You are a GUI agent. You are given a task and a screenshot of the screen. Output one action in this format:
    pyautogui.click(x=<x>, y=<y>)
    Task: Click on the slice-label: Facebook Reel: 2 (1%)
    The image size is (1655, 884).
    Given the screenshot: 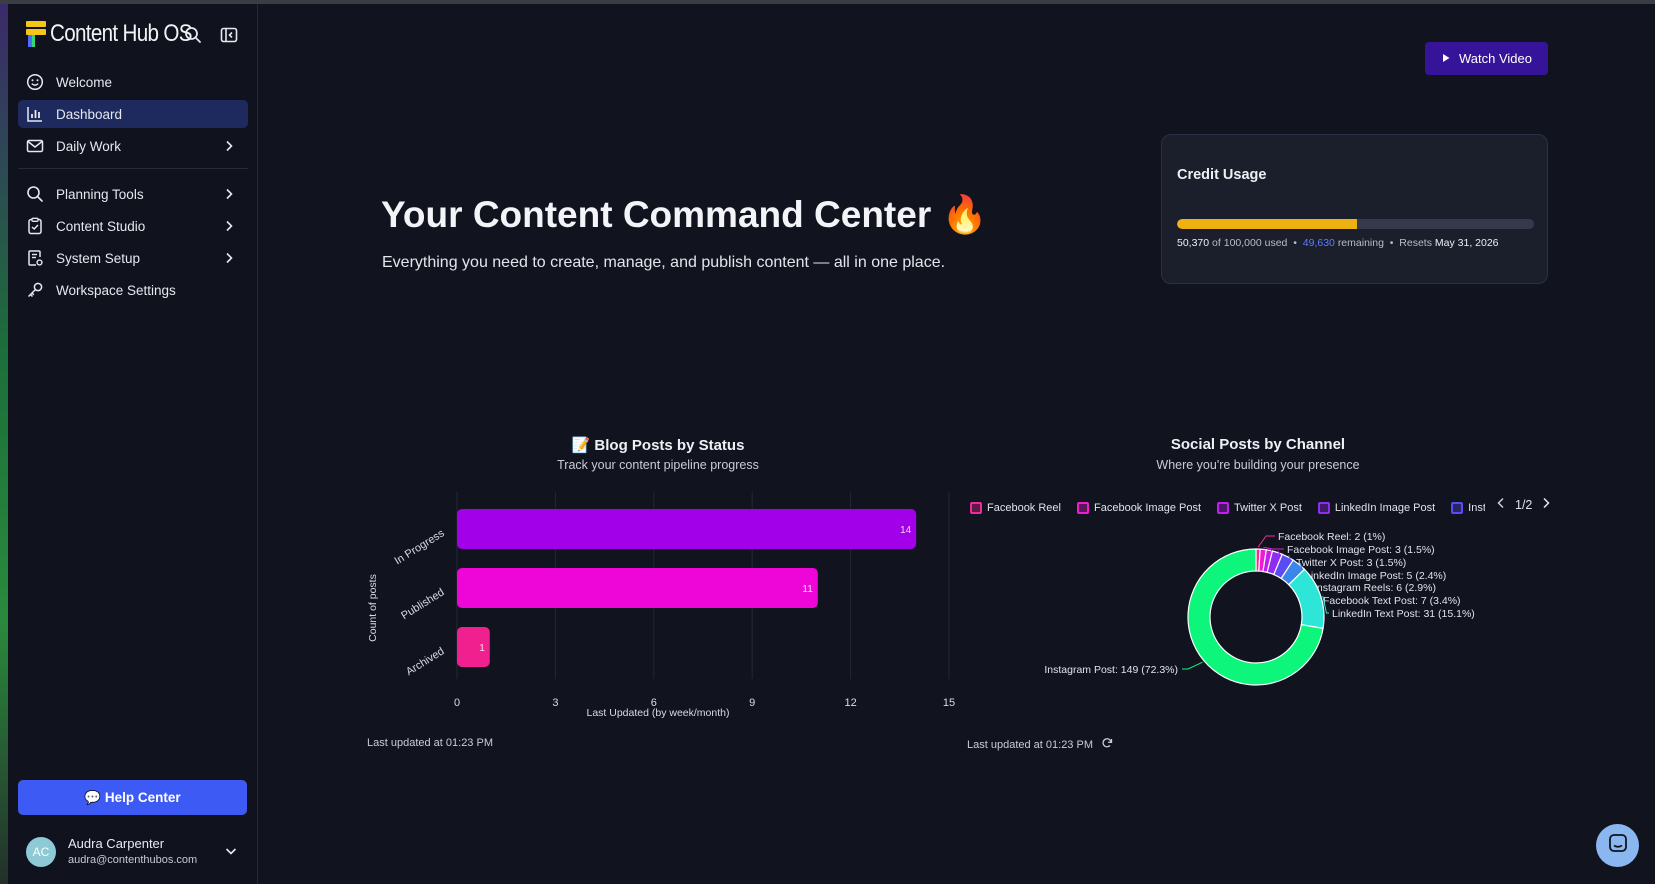 What is the action you would take?
    pyautogui.click(x=1331, y=537)
    